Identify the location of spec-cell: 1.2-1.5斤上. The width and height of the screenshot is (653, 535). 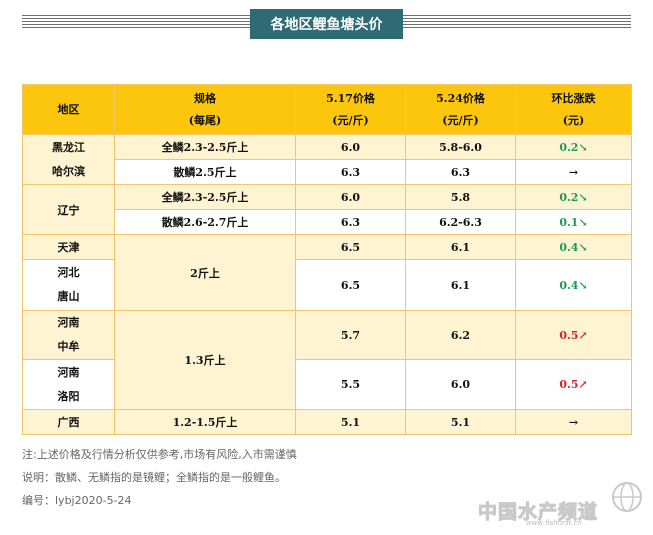
(205, 422).